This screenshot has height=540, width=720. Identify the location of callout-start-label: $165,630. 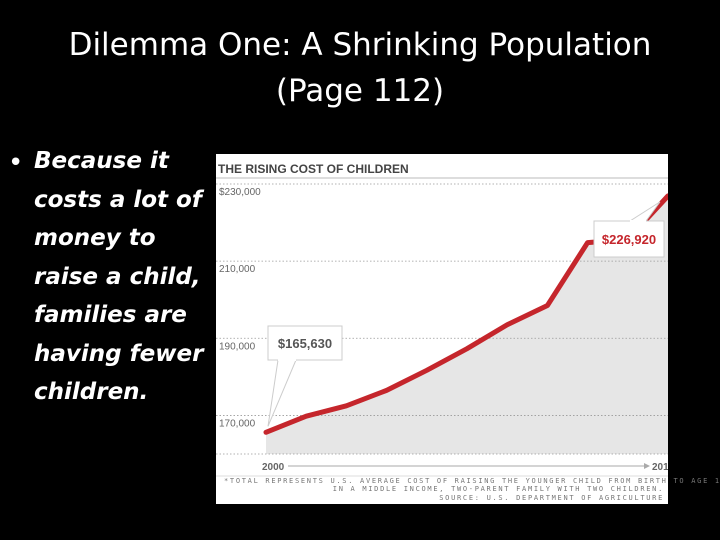
(305, 343).